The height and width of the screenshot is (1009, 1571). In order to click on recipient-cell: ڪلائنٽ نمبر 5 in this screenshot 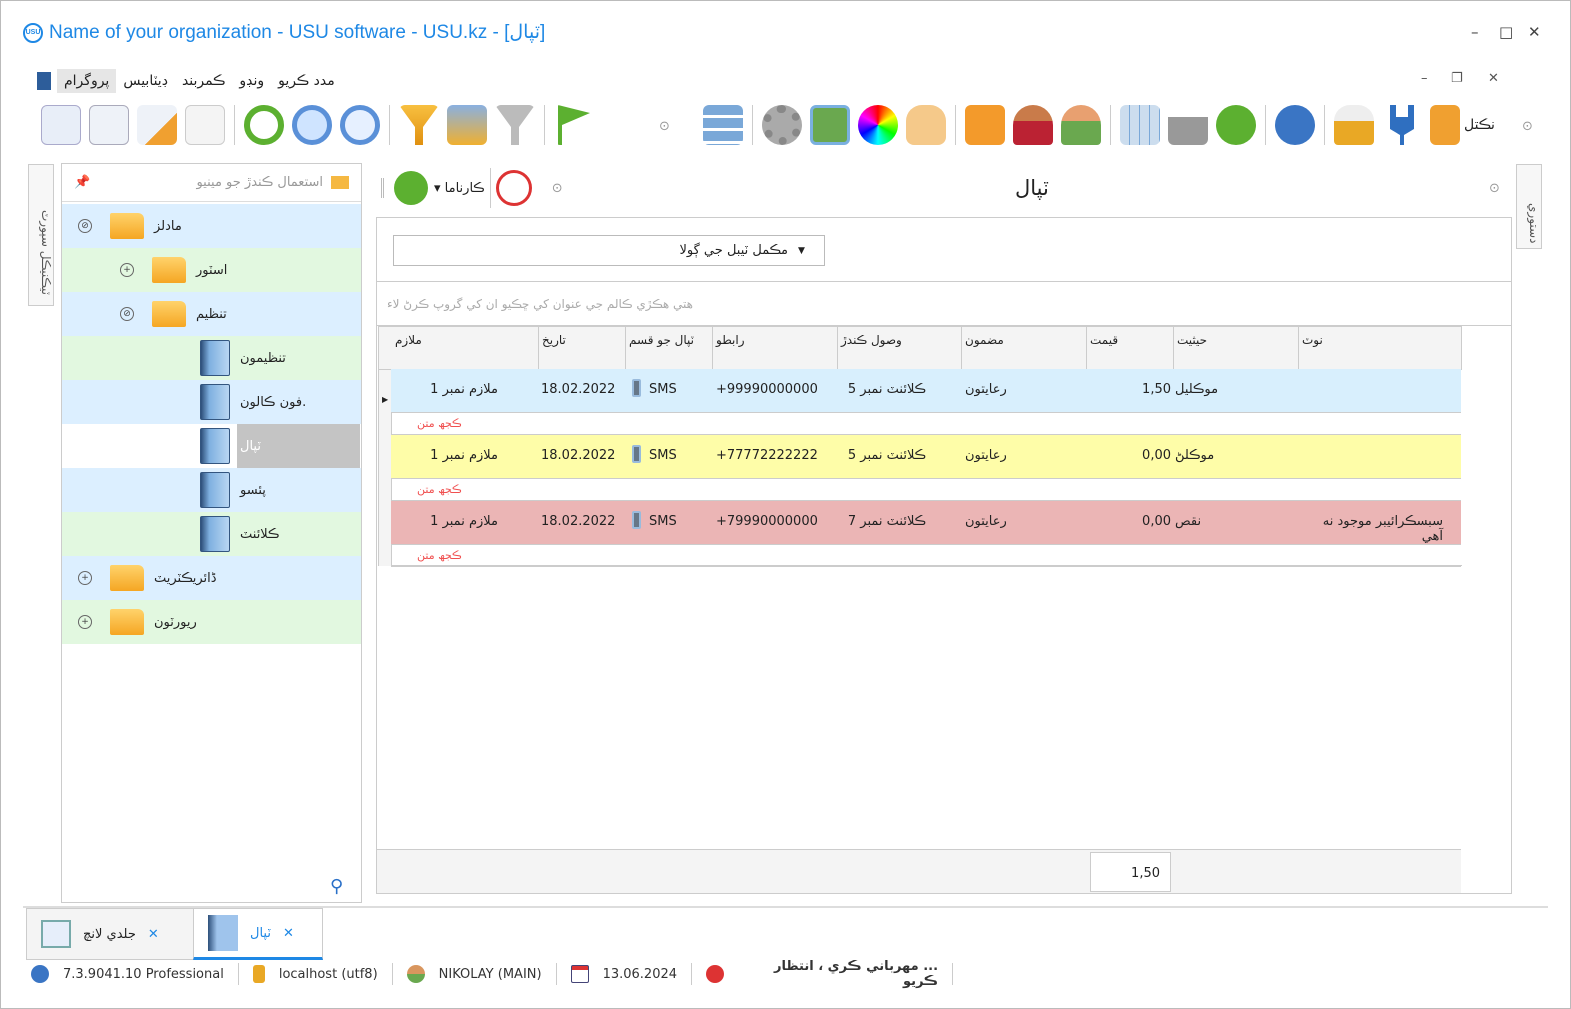, I will do `click(886, 389)`.